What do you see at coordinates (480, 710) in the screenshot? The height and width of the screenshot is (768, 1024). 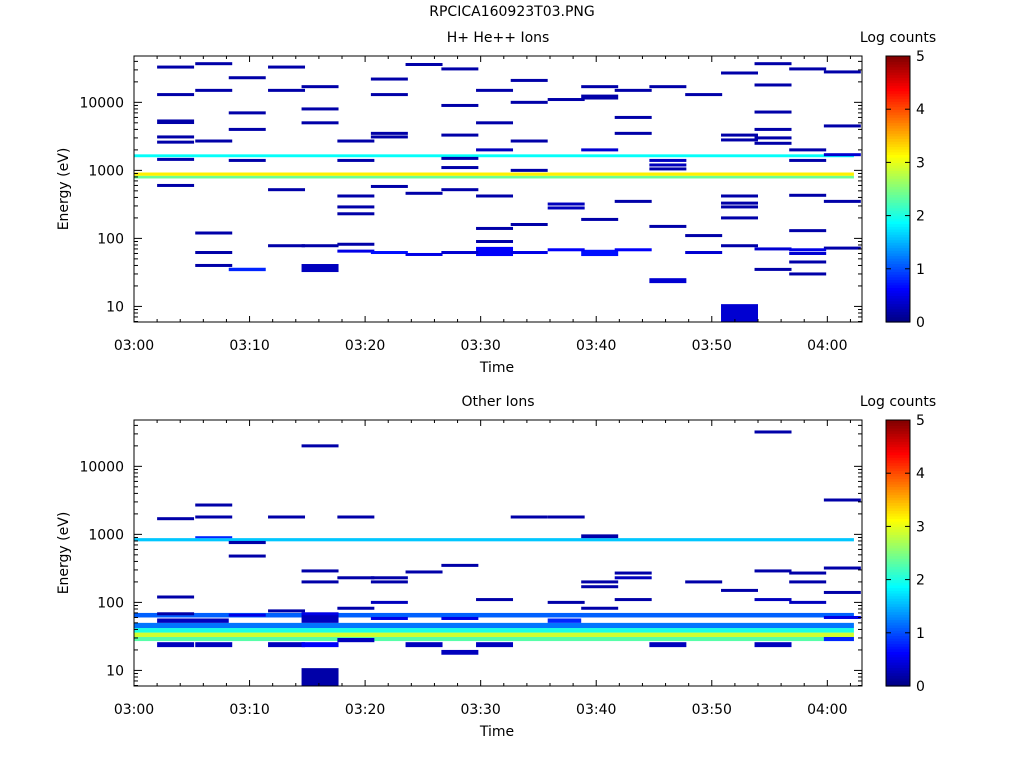 I see `x-tick-label: 03:30` at bounding box center [480, 710].